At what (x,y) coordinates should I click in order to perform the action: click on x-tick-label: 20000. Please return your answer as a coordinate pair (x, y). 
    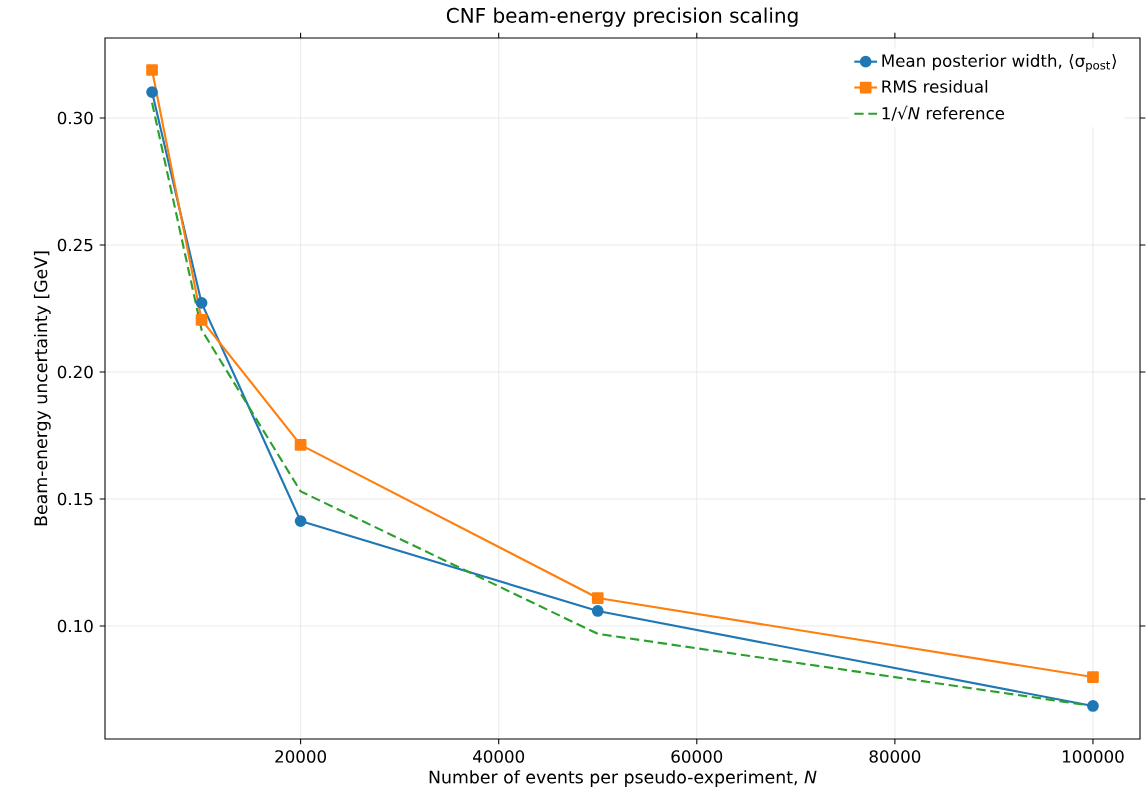
    Looking at the image, I should click on (300, 756).